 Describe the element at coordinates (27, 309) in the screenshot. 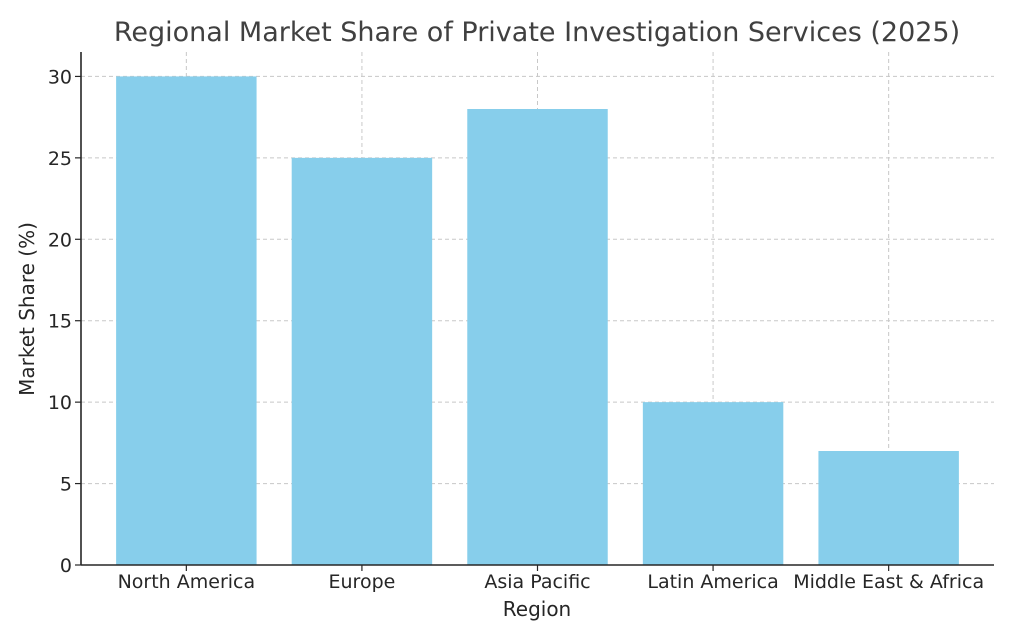

I see `y-axis-label: Market Share (%)` at that location.